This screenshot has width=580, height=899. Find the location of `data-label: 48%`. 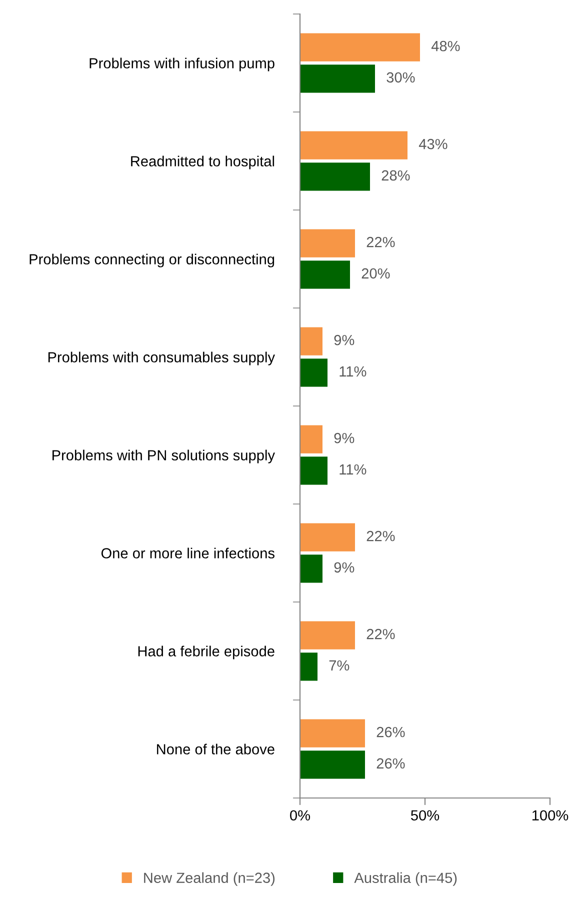

data-label: 48% is located at coordinates (445, 46).